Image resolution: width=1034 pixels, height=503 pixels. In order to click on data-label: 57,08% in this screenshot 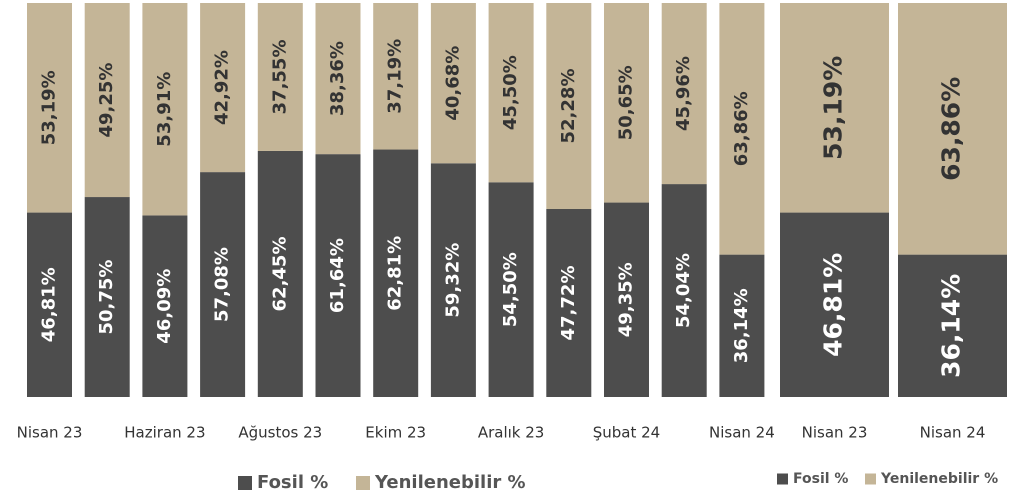, I will do `click(222, 284)`.